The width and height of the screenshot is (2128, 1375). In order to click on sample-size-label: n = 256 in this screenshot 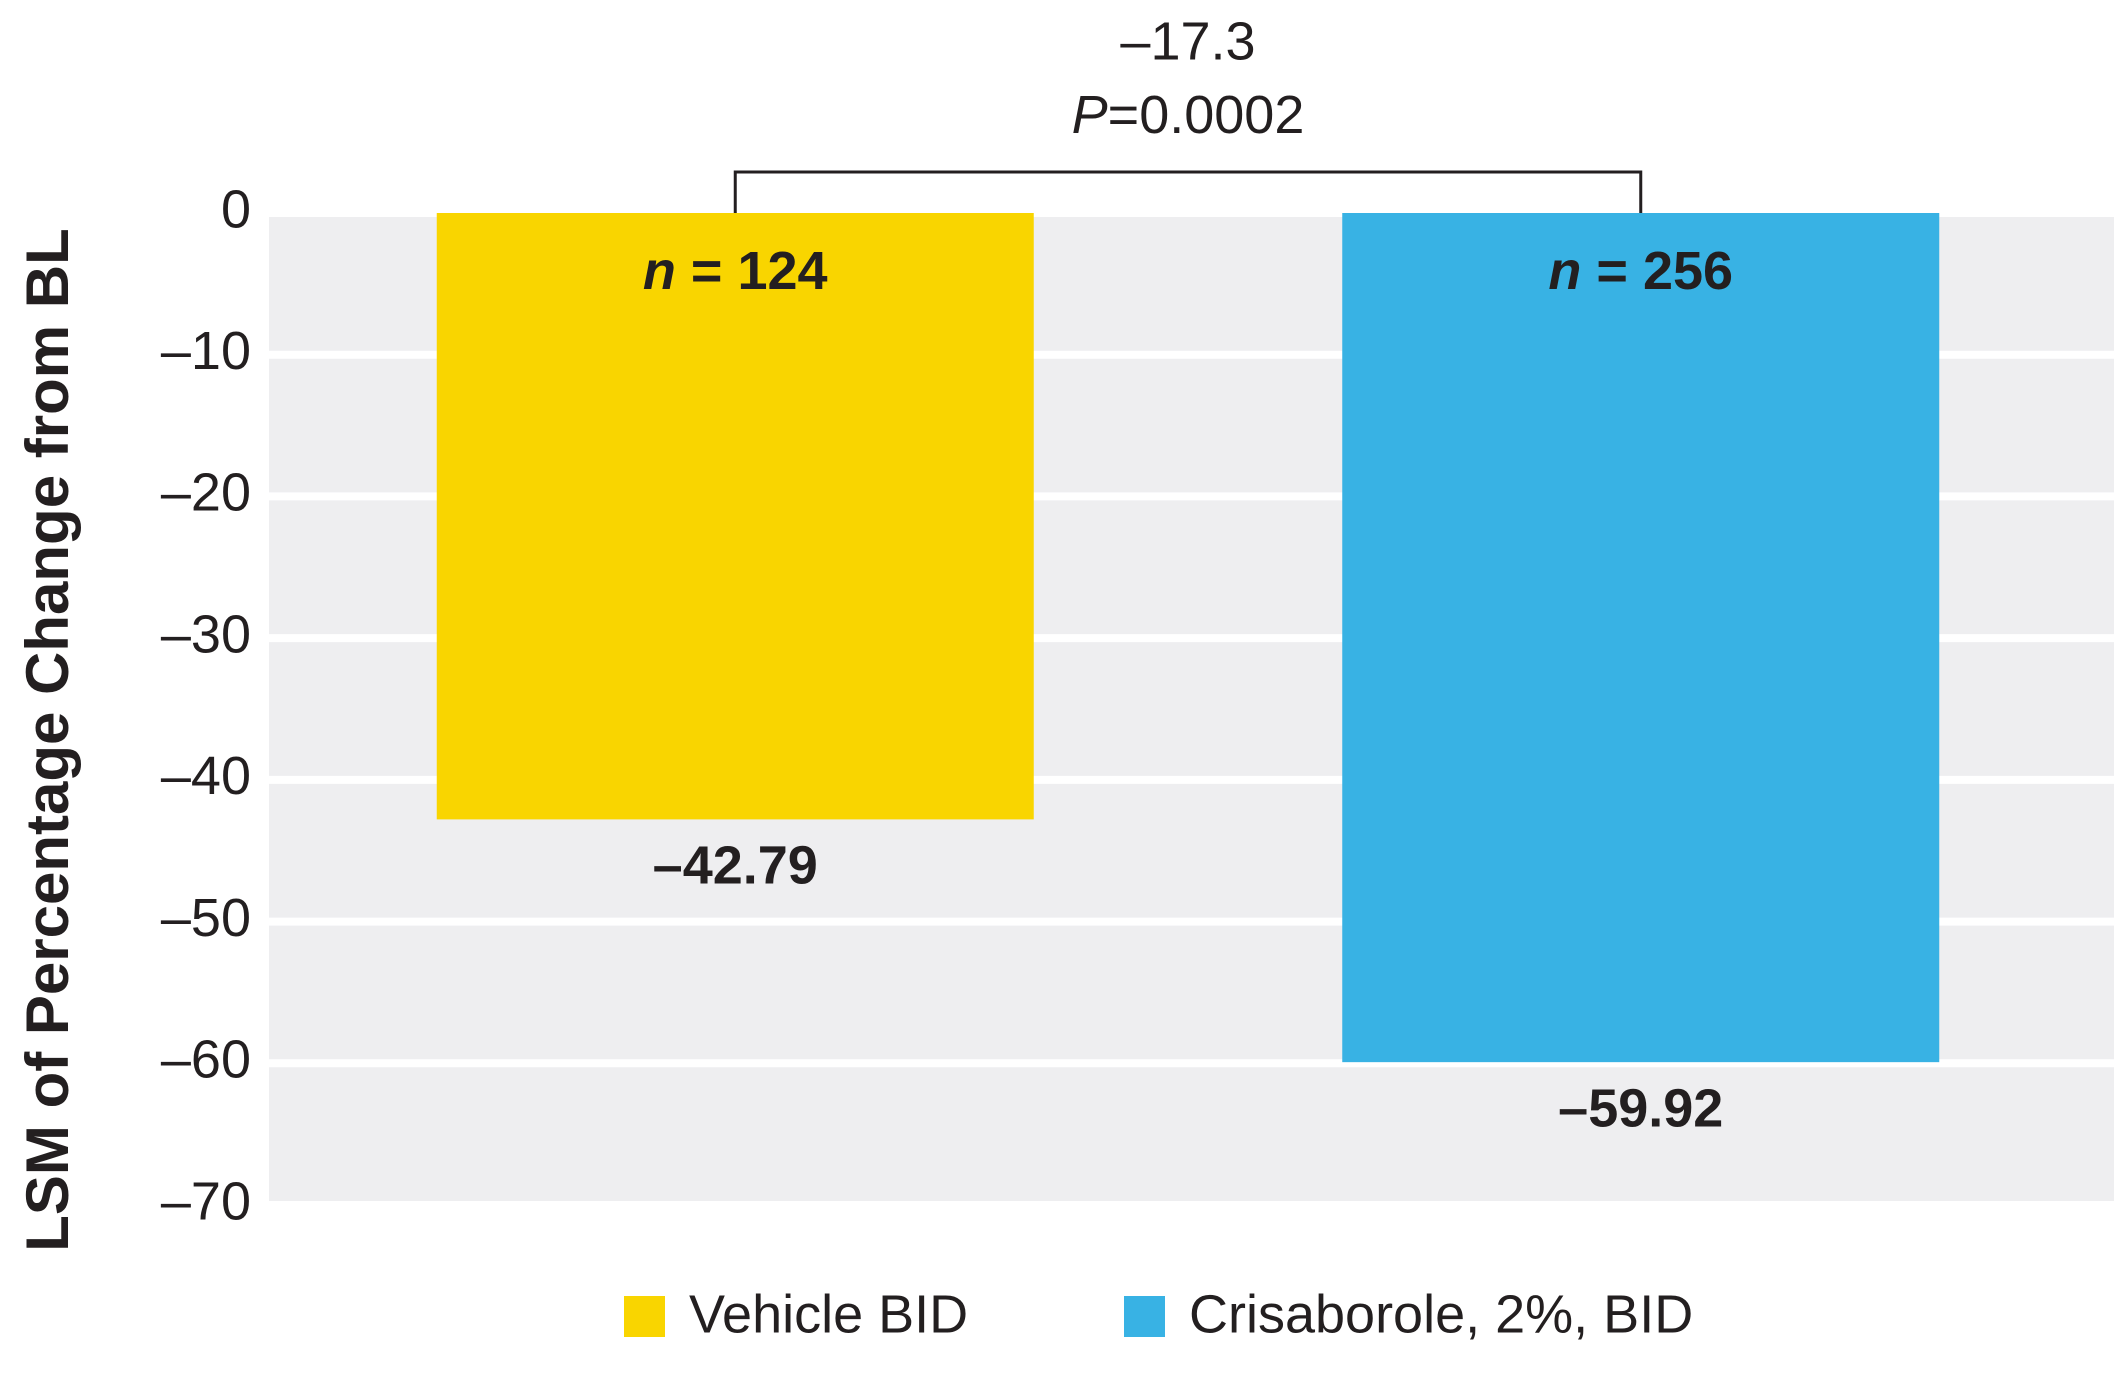, I will do `click(1640, 271)`.